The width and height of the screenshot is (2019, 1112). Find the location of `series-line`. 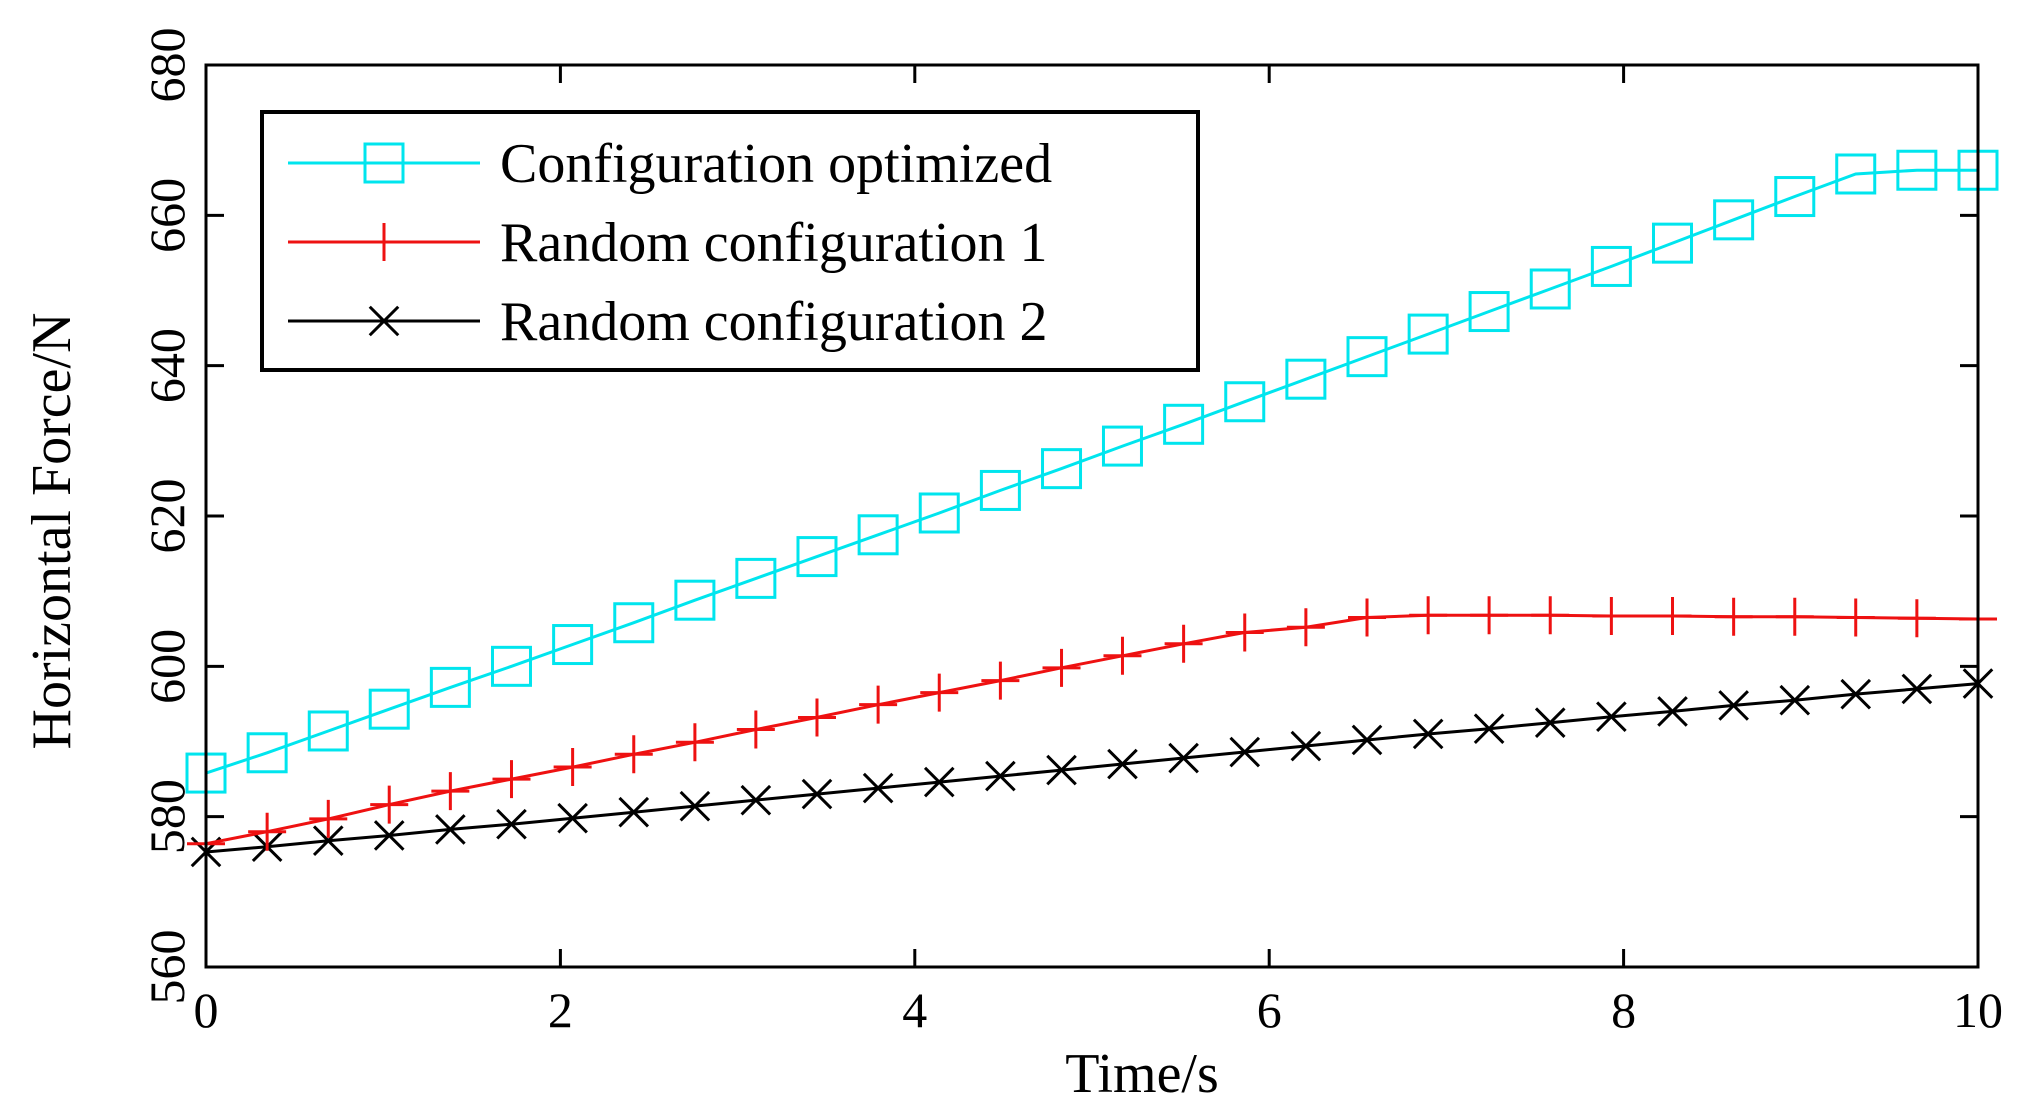

series-line is located at coordinates (1092, 768).